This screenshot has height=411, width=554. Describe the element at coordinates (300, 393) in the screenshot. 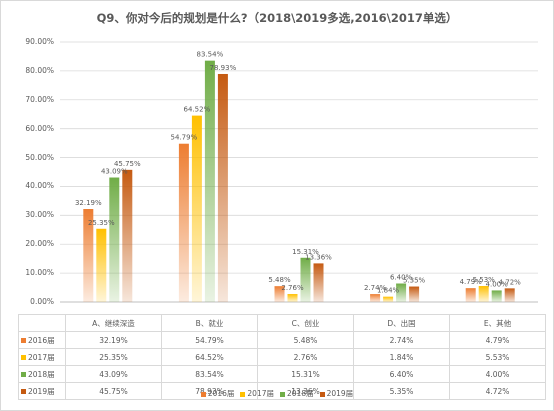

I see `legend-label: 2018届` at that location.